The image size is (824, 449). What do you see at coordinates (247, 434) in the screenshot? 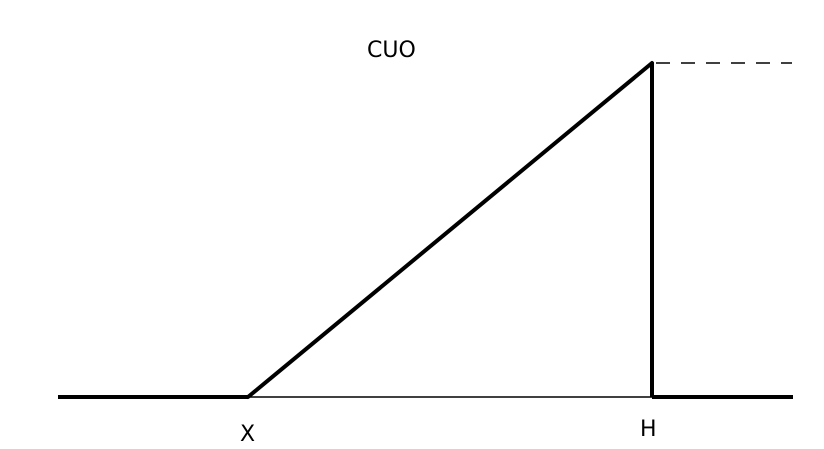
I see `strike-label: X` at bounding box center [247, 434].